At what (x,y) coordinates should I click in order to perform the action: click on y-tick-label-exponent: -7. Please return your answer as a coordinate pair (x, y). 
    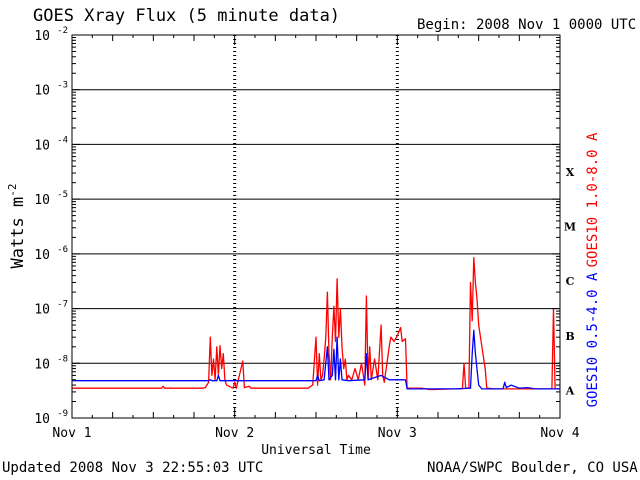
    Looking at the image, I should click on (62, 305).